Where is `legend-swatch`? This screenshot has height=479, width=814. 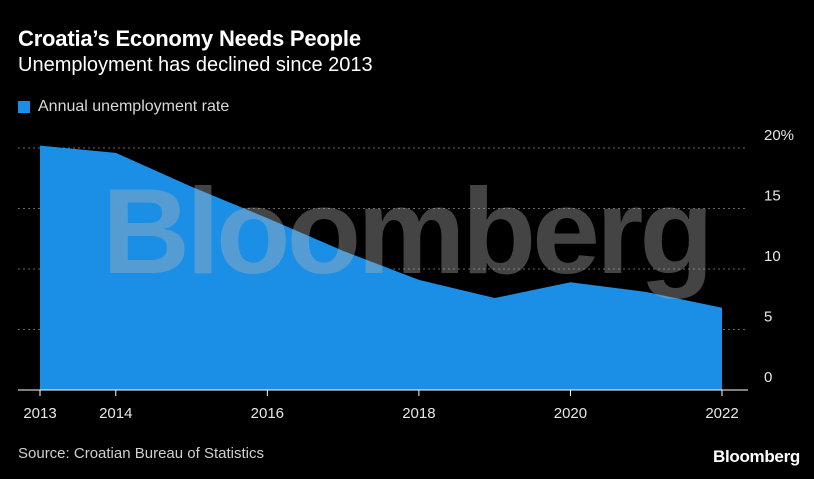 legend-swatch is located at coordinates (24, 107).